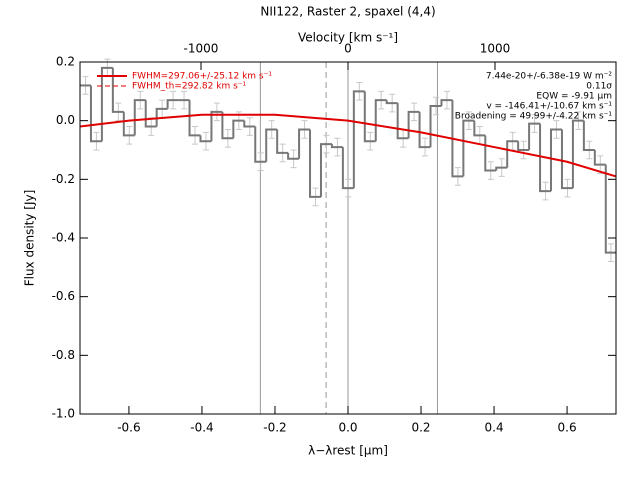 This screenshot has width=640, height=480. What do you see at coordinates (128, 428) in the screenshot?
I see `x-tick-label: -0.6` at bounding box center [128, 428].